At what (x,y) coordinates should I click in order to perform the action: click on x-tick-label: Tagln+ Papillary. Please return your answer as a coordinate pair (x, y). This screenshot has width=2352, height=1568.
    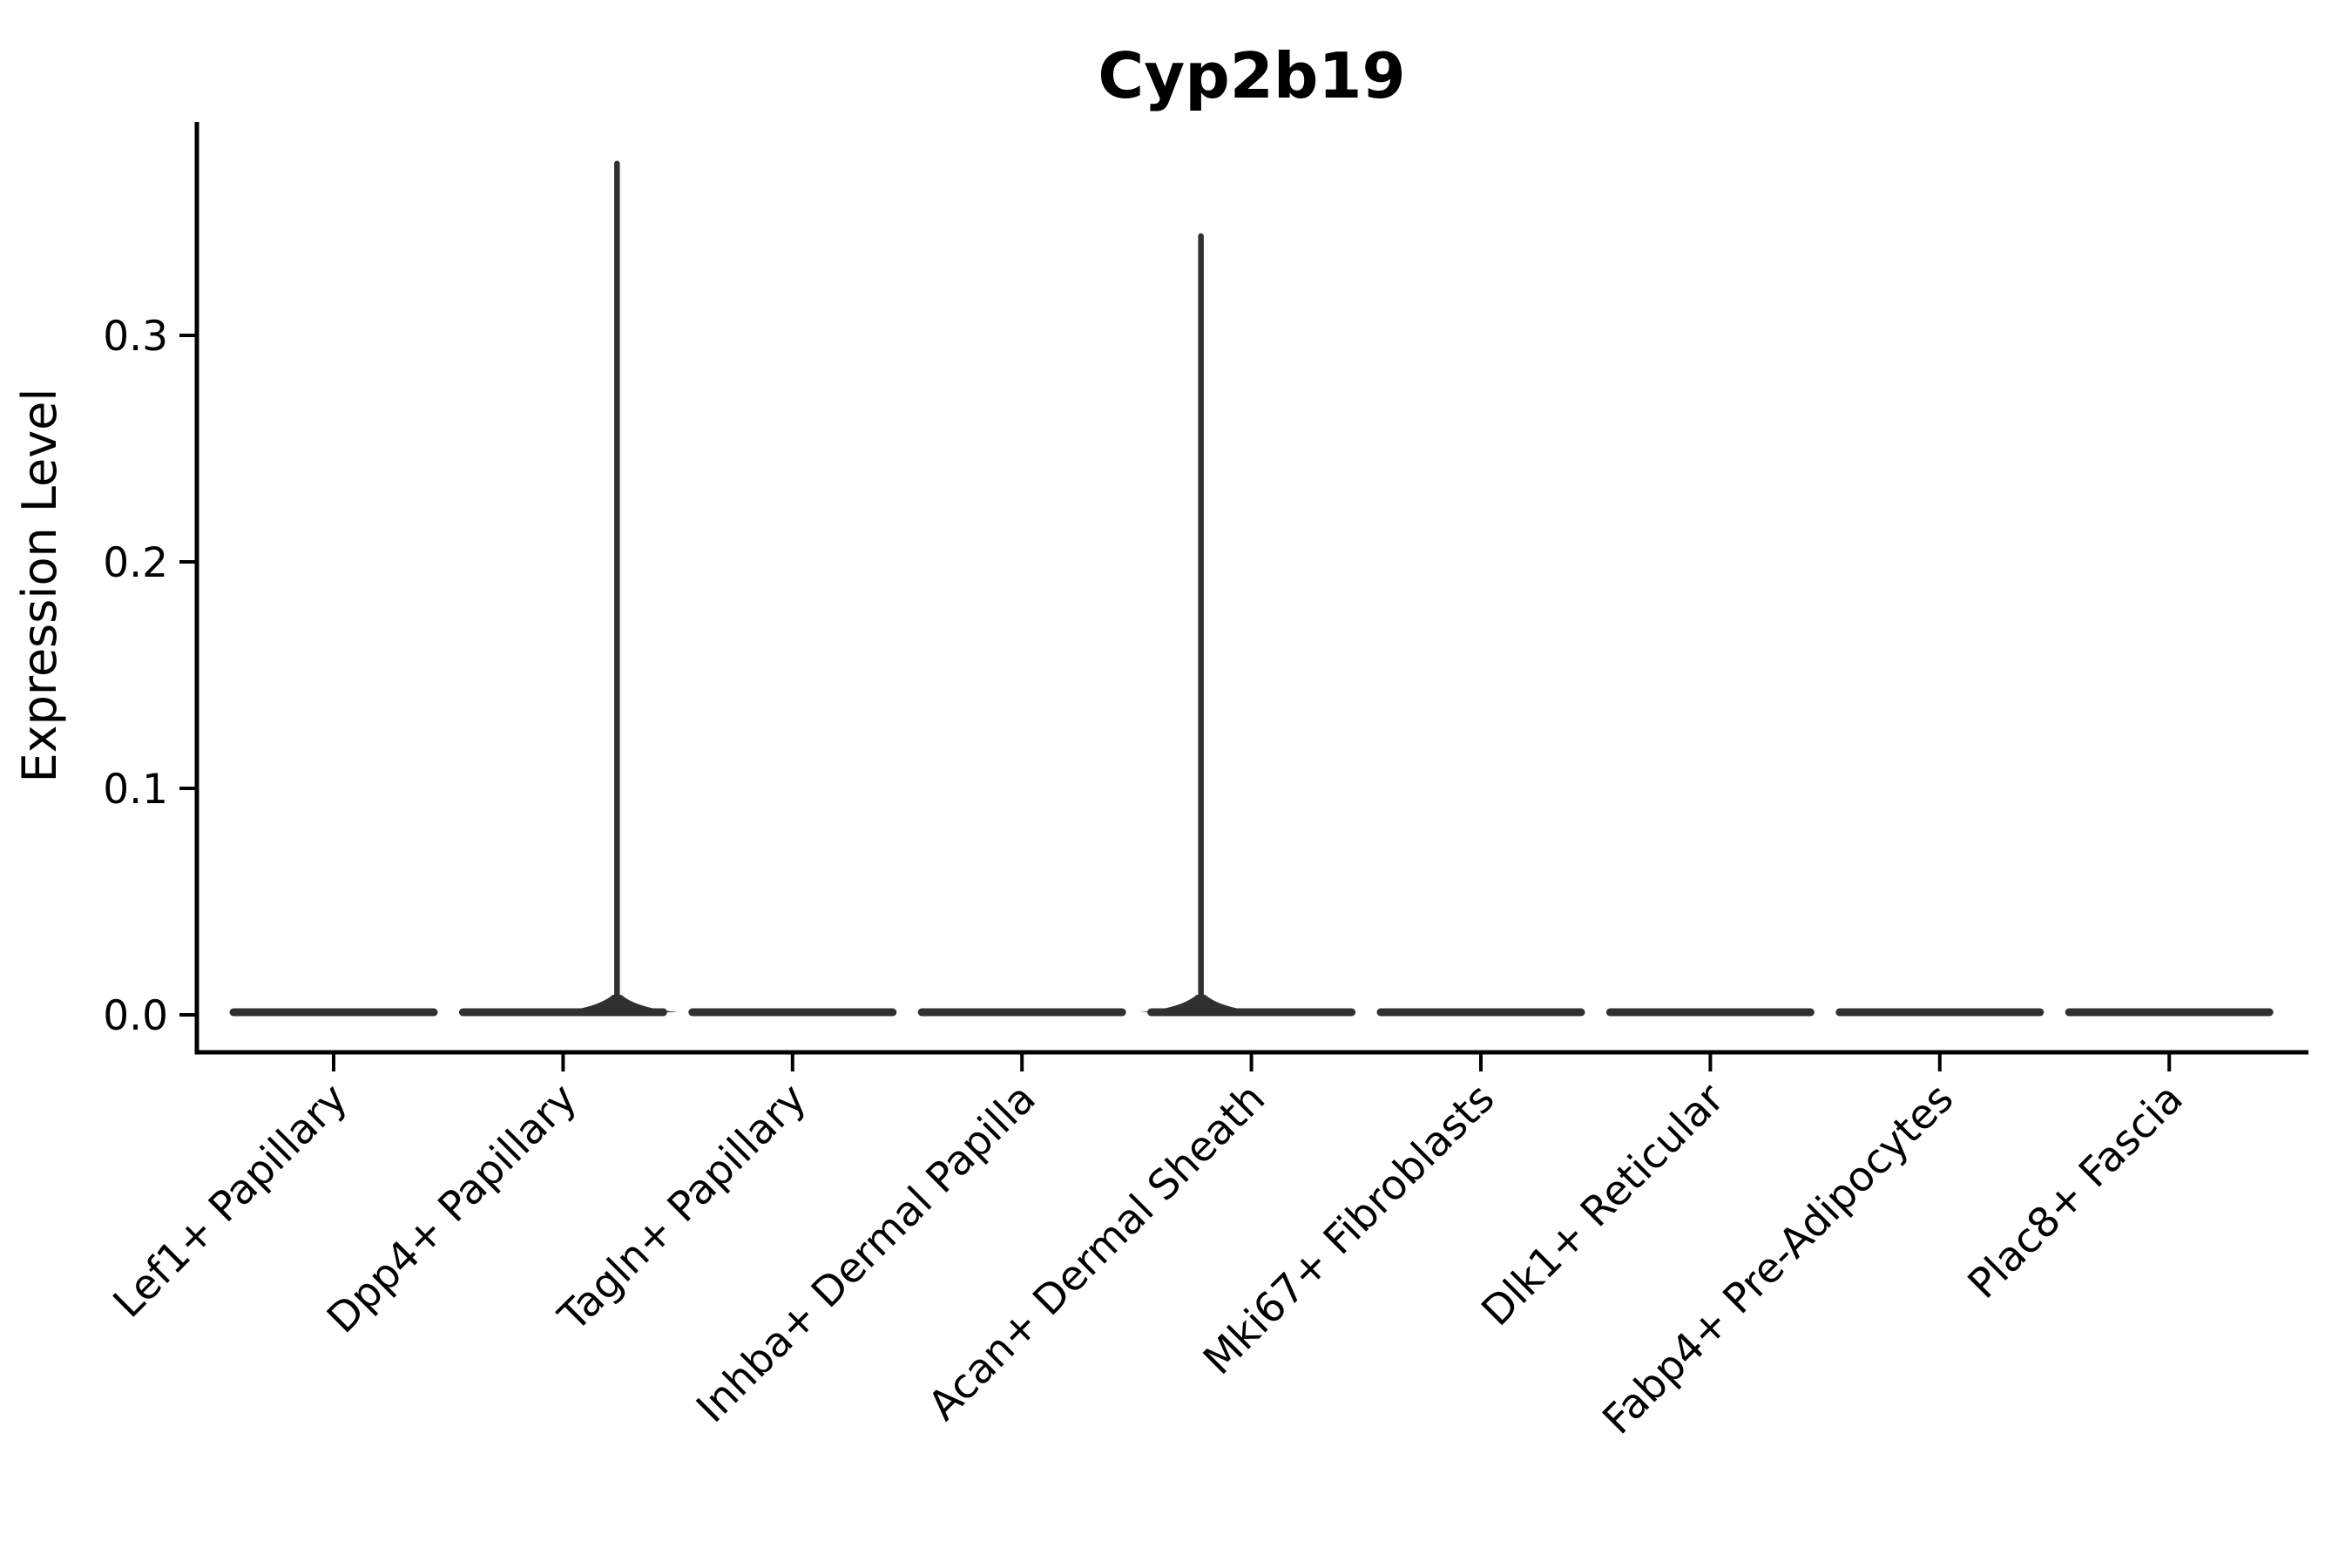
    Looking at the image, I should click on (682, 1208).